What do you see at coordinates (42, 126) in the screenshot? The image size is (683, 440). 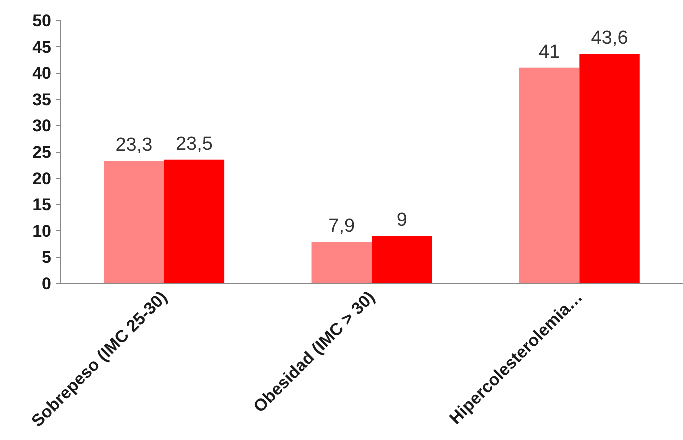 I see `y-tick-label: 30` at bounding box center [42, 126].